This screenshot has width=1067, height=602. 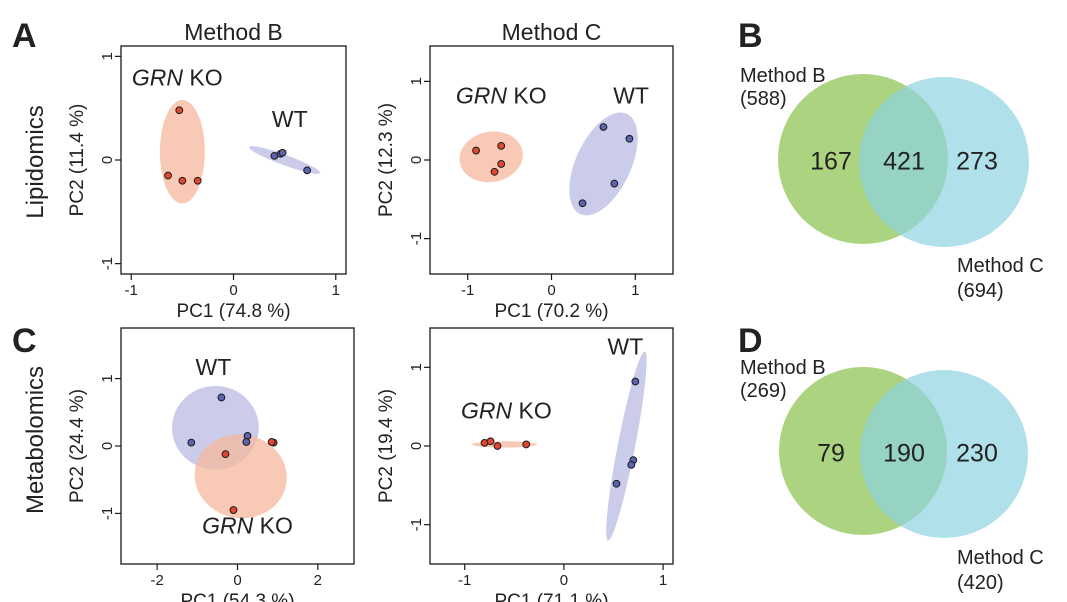 I want to click on plot-title: Method C, so click(x=552, y=32).